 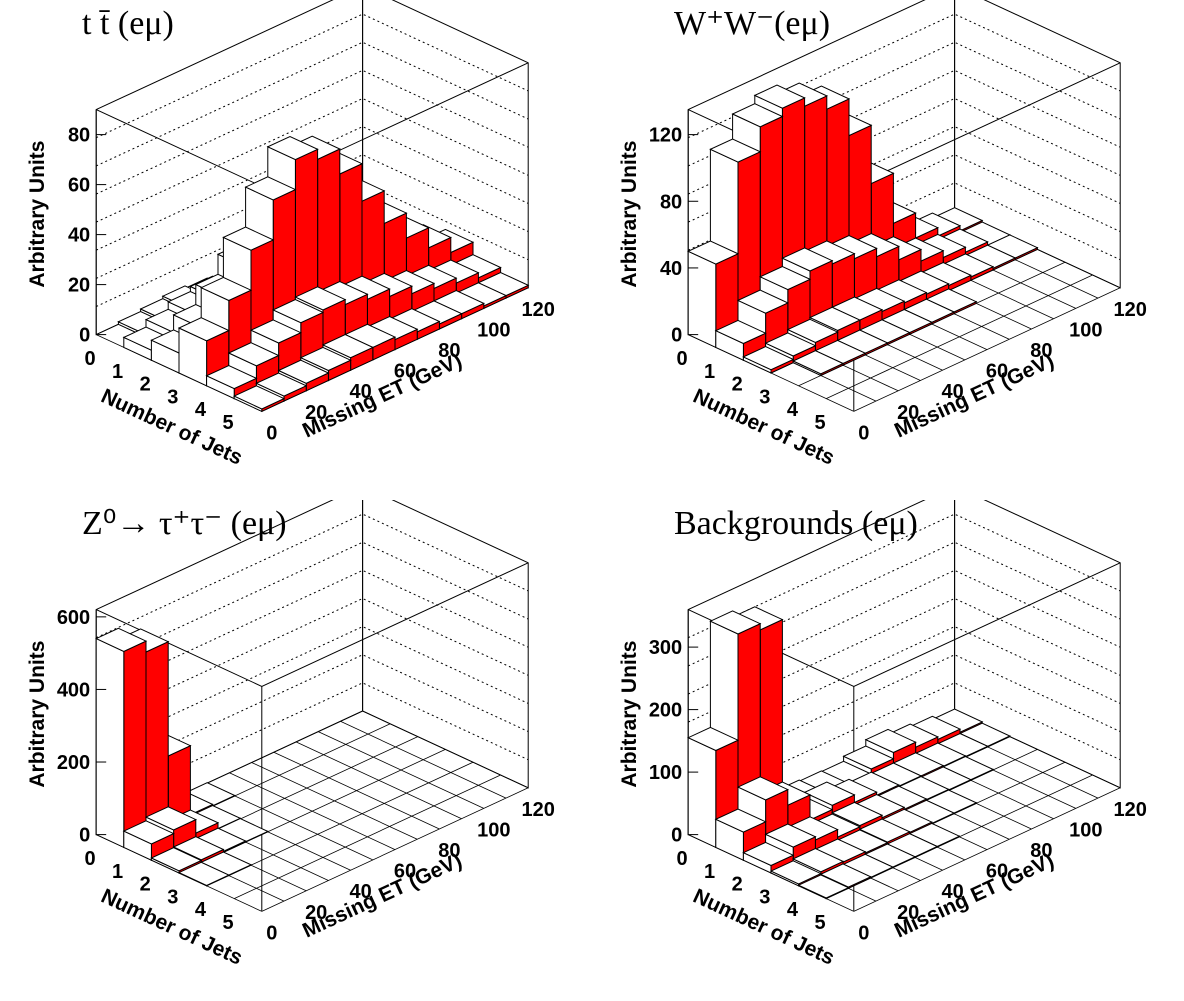 I want to click on z-tick-label: 300, so click(x=665, y=648).